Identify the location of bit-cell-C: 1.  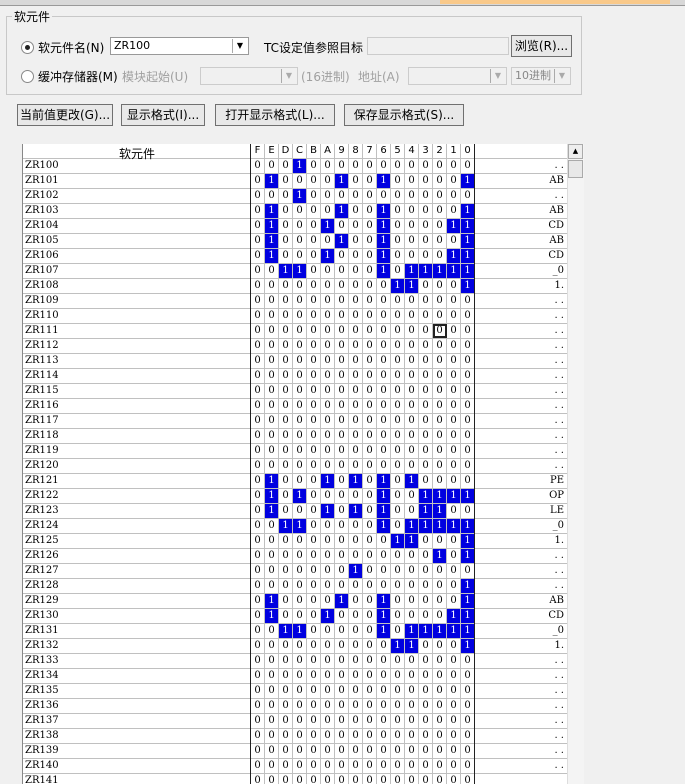
(300, 631).